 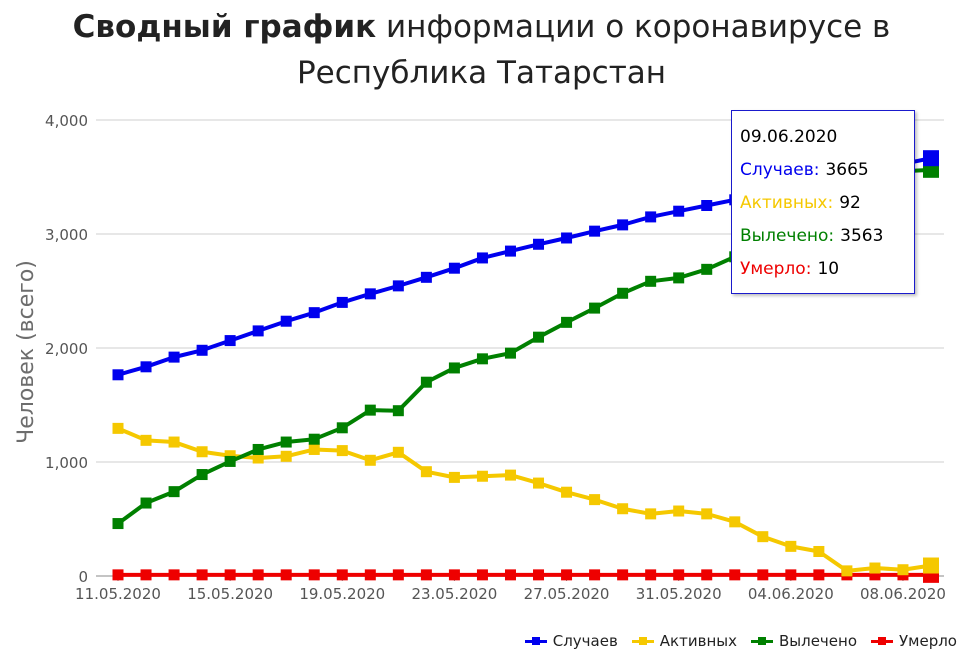 I want to click on legend-item-cases: Случаев, so click(x=571, y=641).